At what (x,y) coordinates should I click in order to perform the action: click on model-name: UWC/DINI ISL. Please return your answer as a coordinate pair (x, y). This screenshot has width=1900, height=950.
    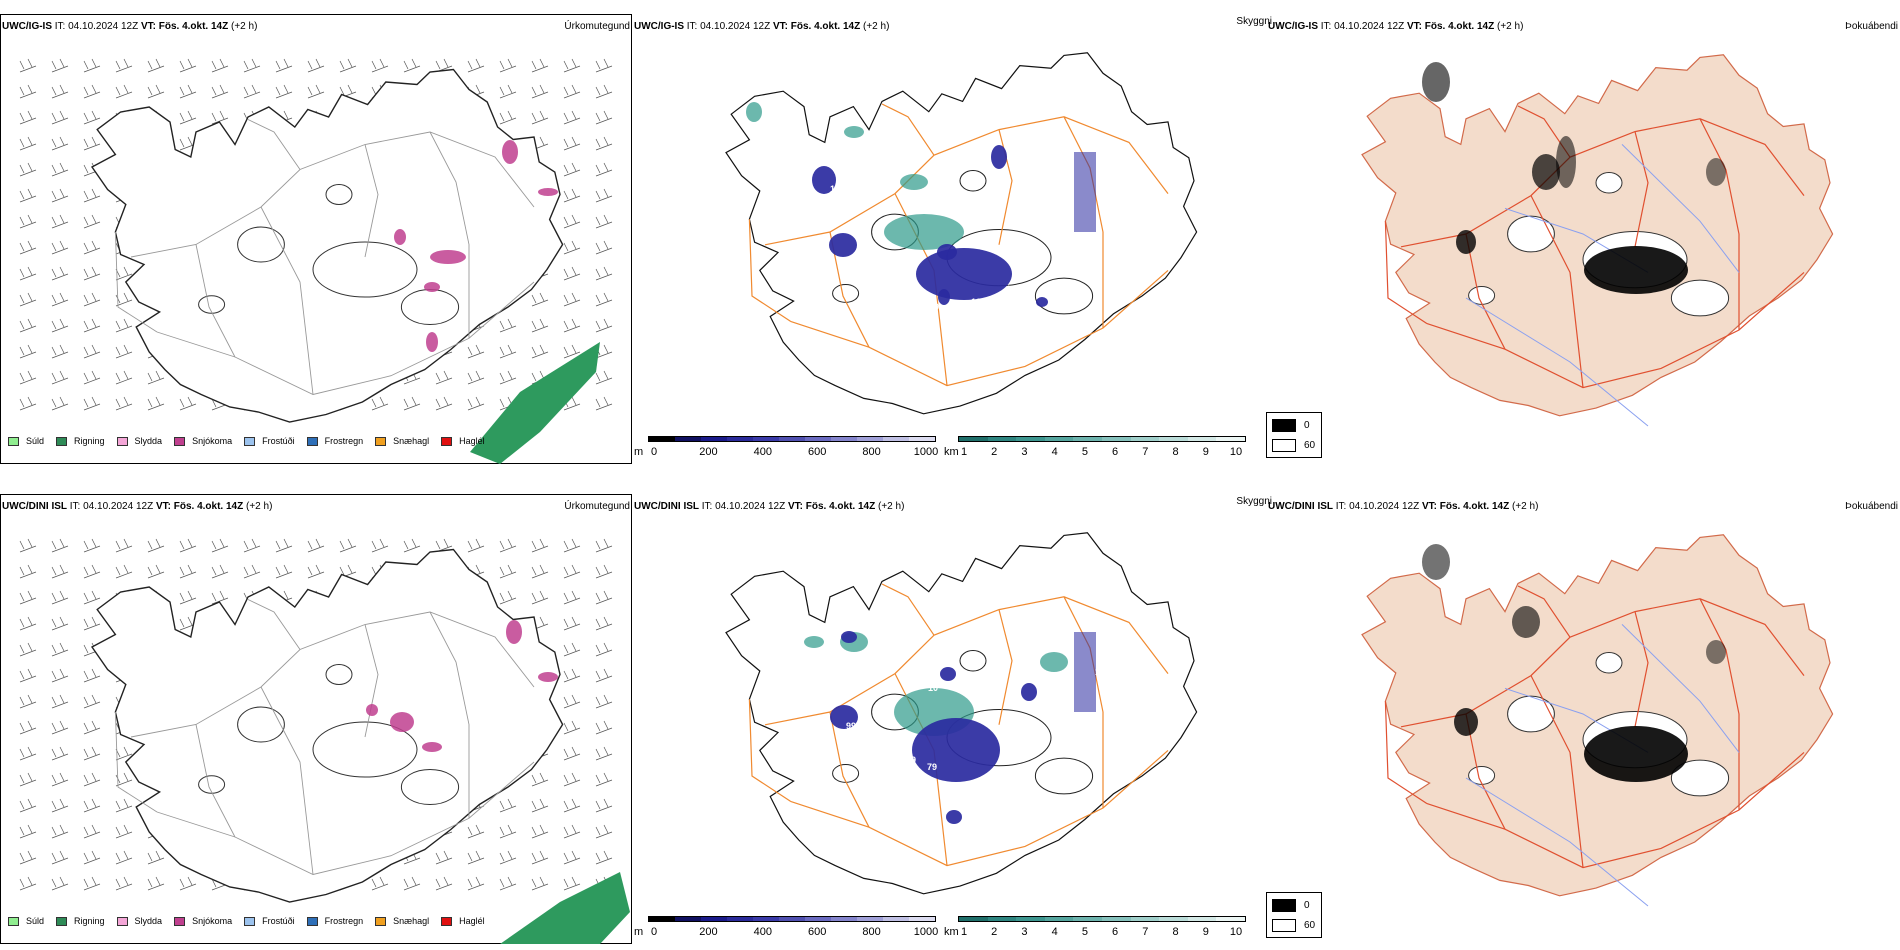
    Looking at the image, I should click on (666, 506).